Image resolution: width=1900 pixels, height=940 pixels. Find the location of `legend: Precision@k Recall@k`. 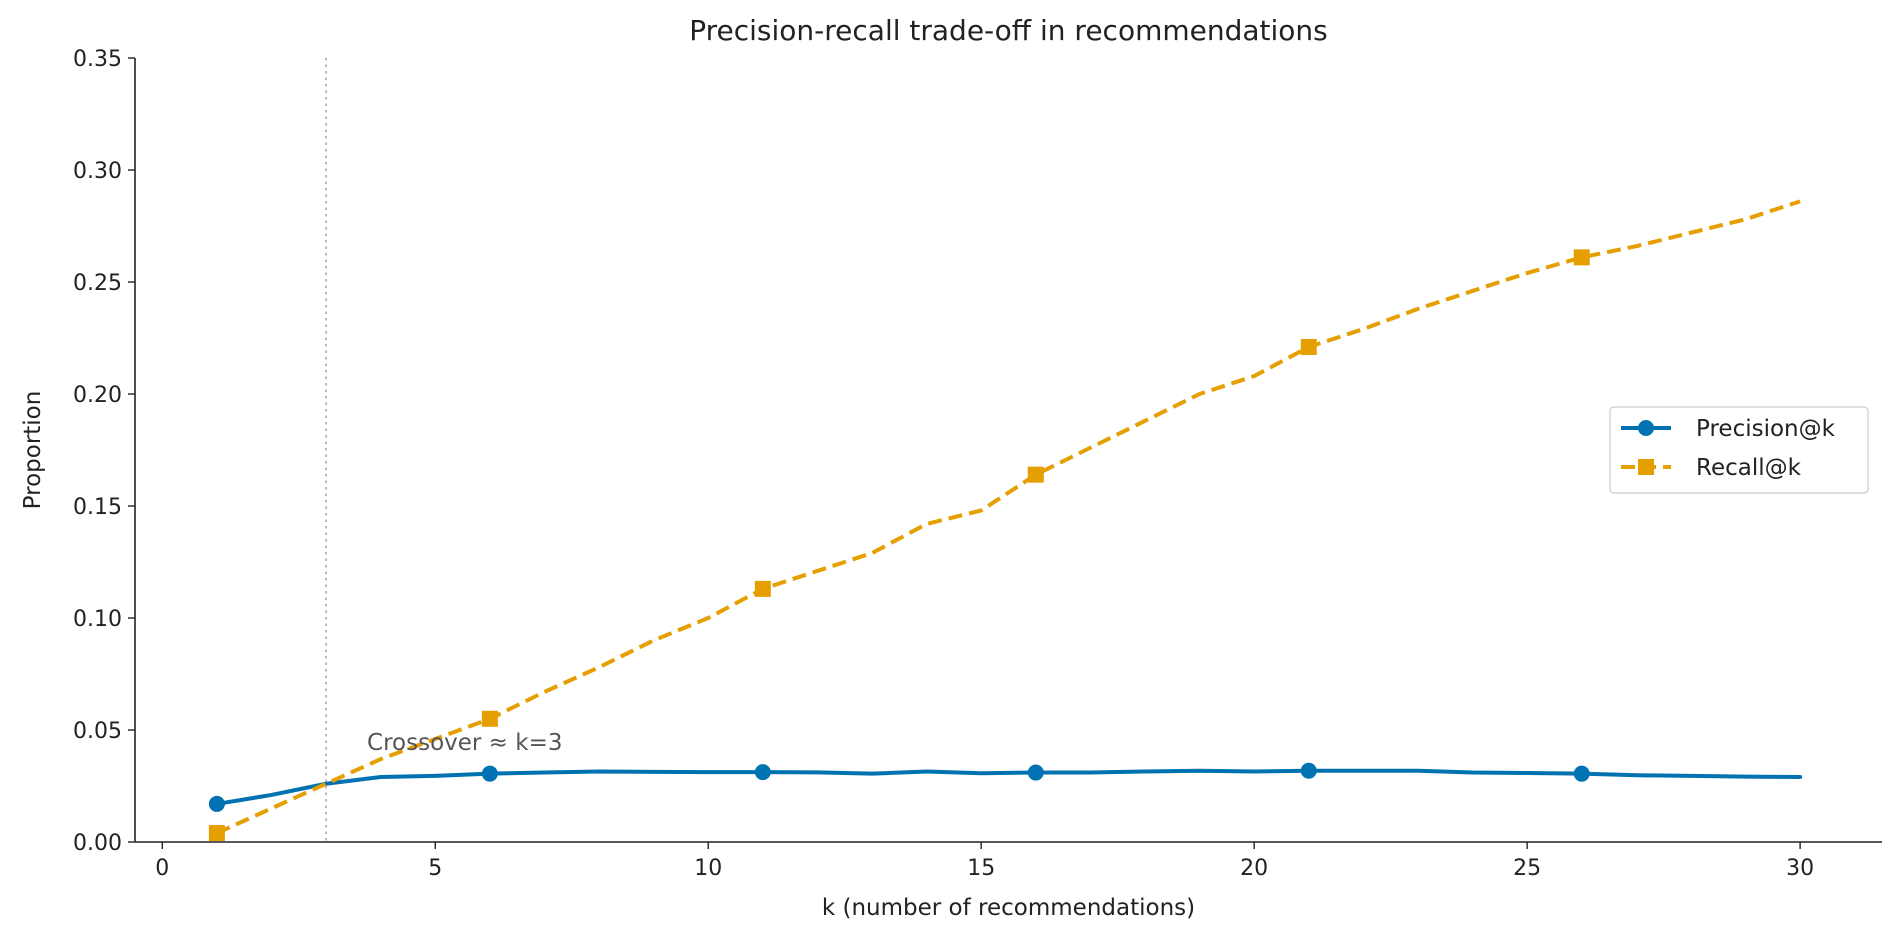

legend: Precision@k Recall@k is located at coordinates (1739, 450).